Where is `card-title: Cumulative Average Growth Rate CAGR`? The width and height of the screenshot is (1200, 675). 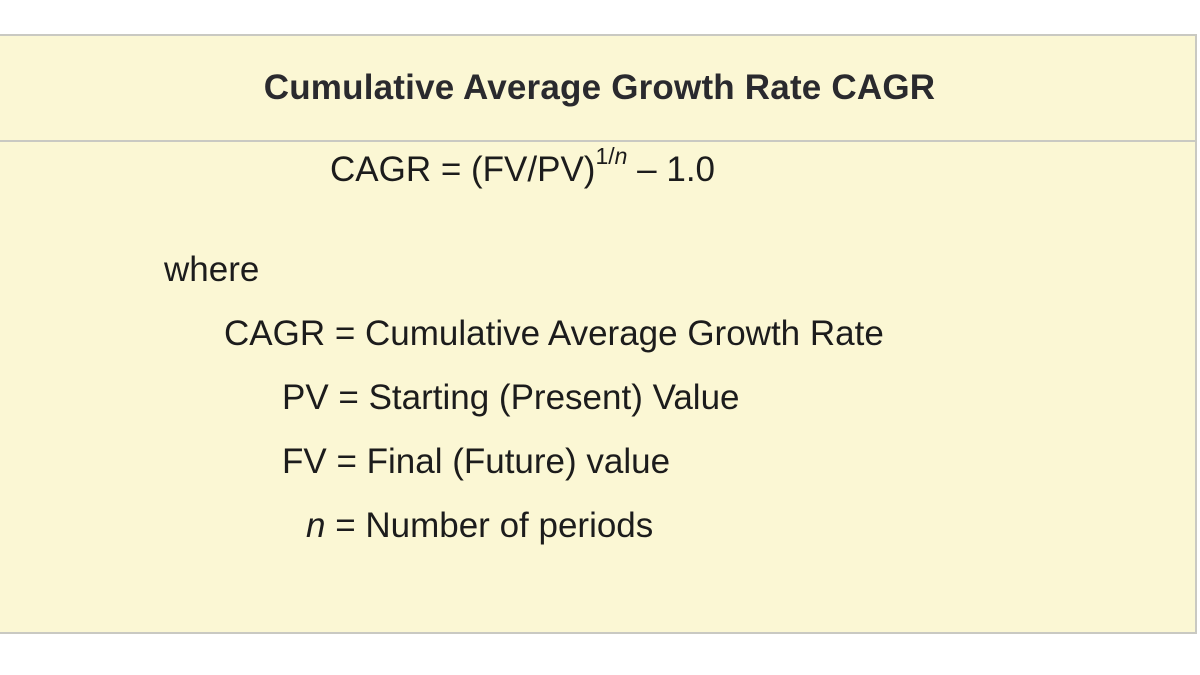
card-title: Cumulative Average Growth Rate CAGR is located at coordinates (599, 87).